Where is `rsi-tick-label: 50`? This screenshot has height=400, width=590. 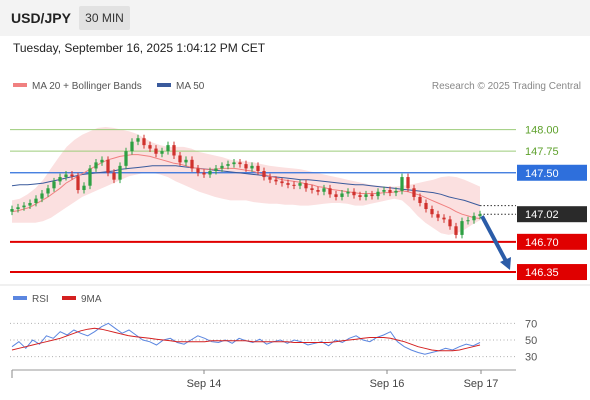 rsi-tick-label: 50 is located at coordinates (531, 341).